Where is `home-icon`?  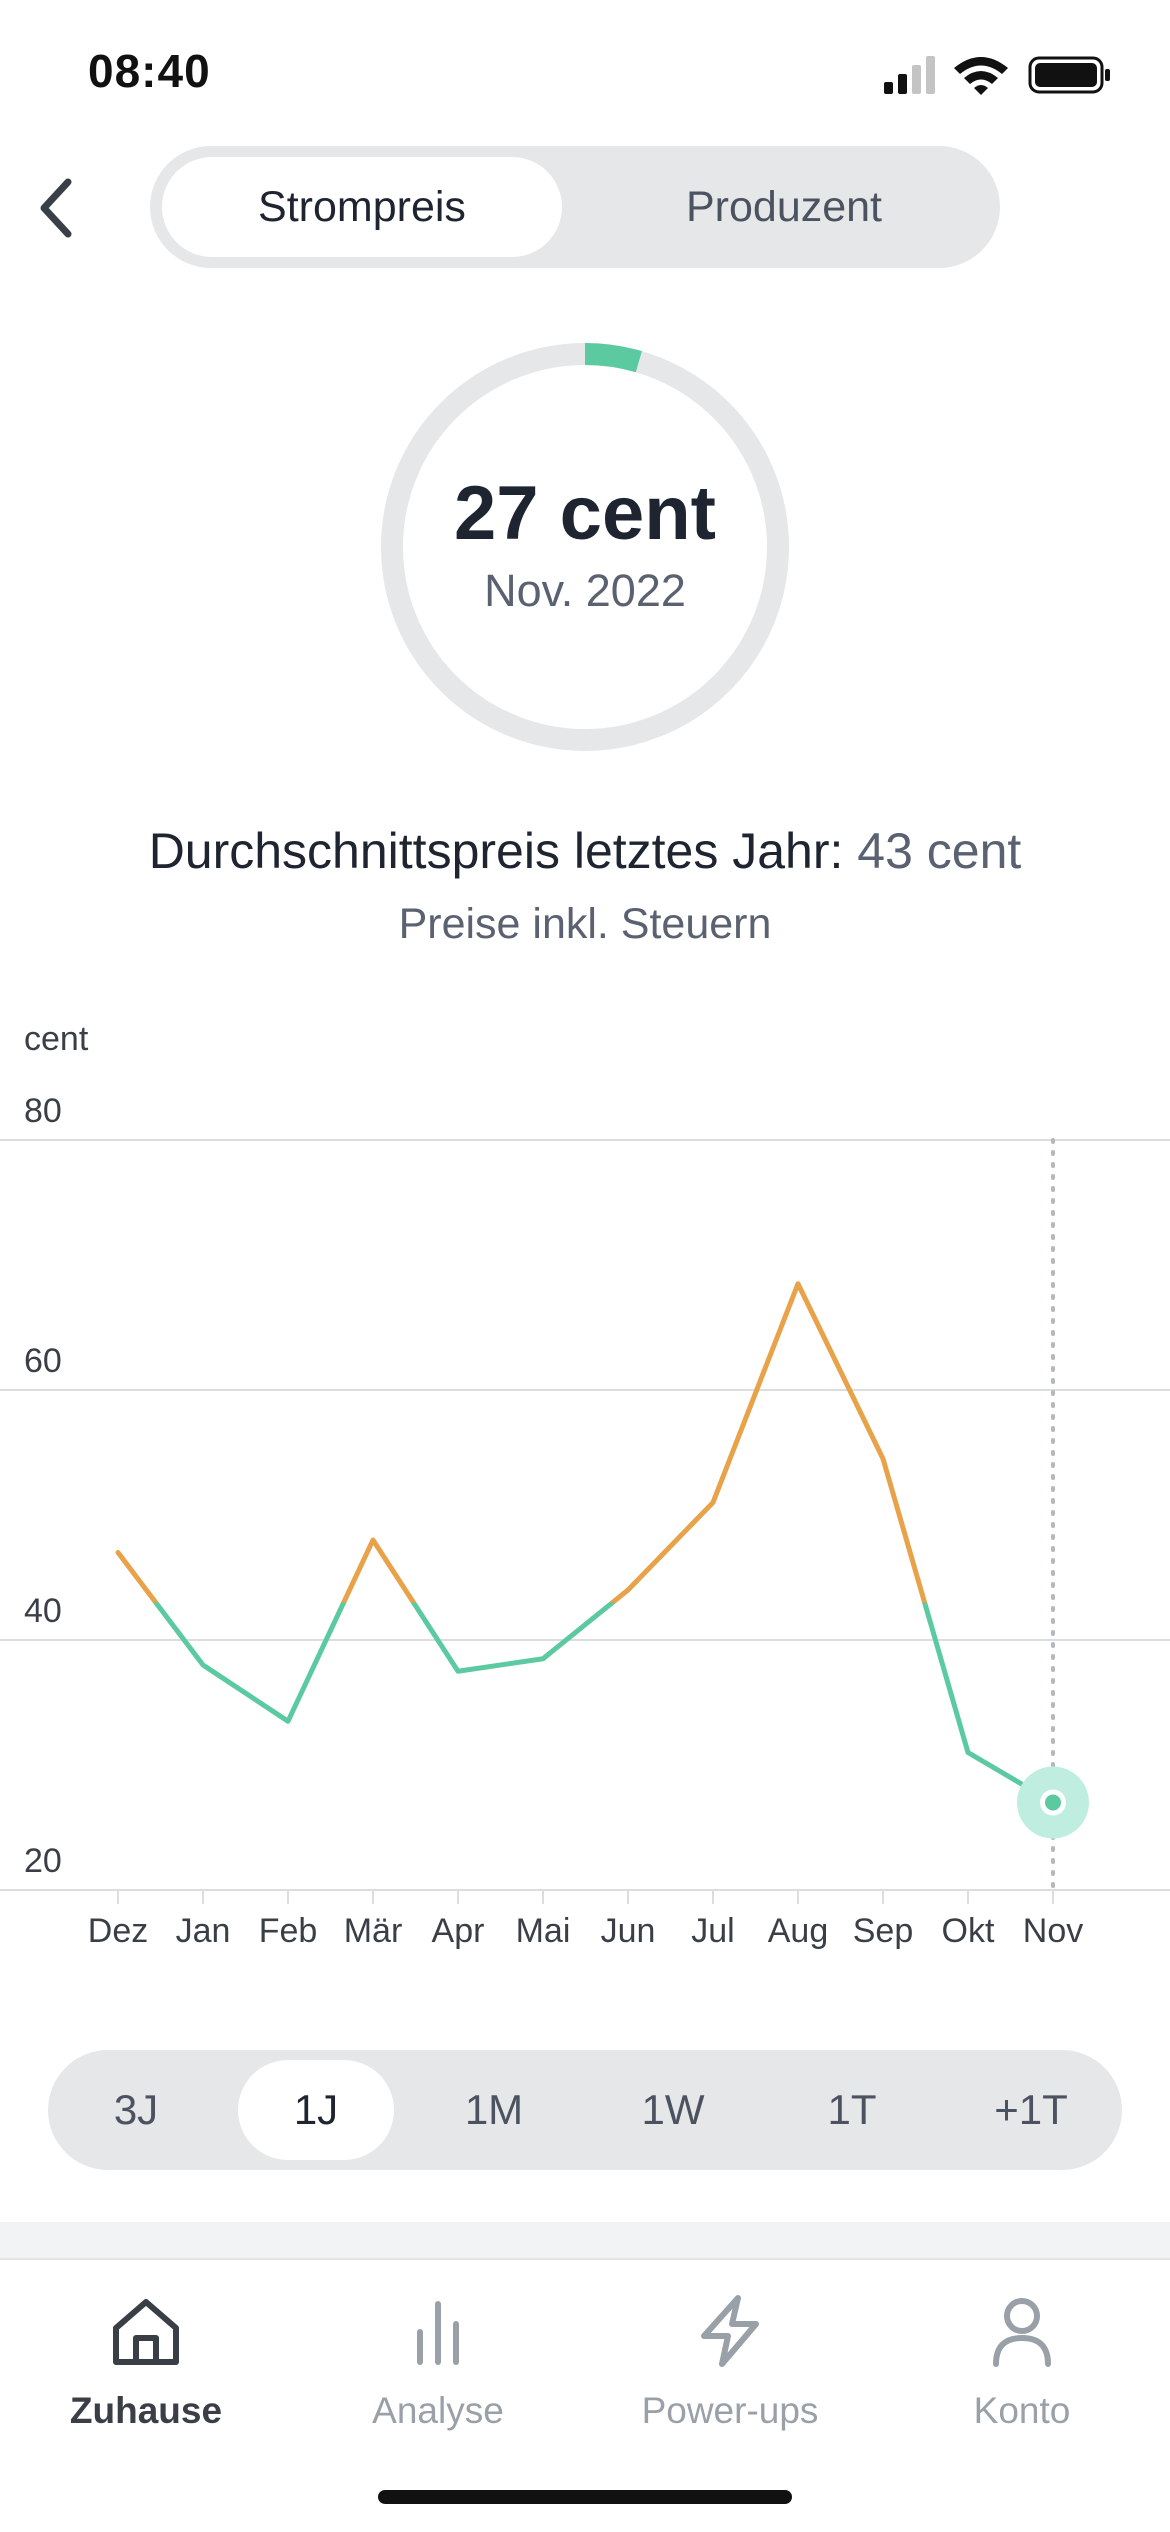 home-icon is located at coordinates (146, 2332).